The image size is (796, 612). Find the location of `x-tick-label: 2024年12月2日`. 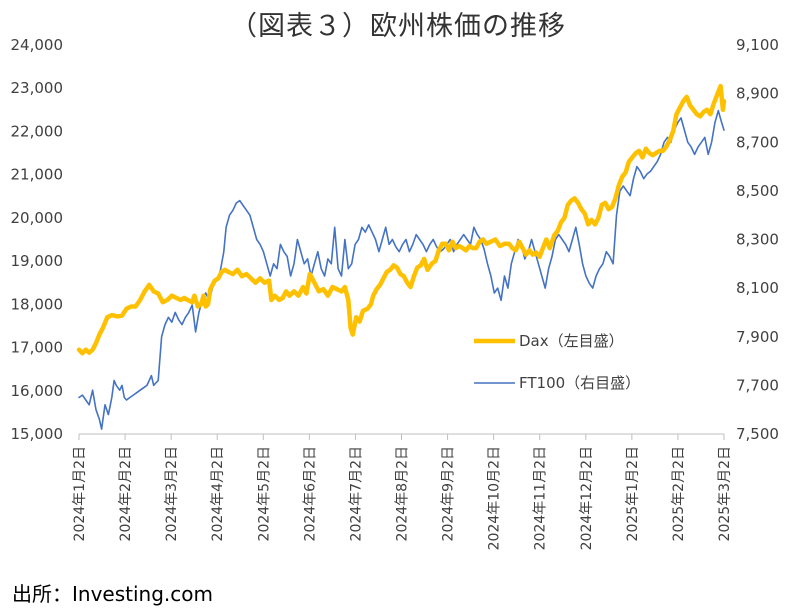

x-tick-label: 2024年12月2日 is located at coordinates (587, 498).